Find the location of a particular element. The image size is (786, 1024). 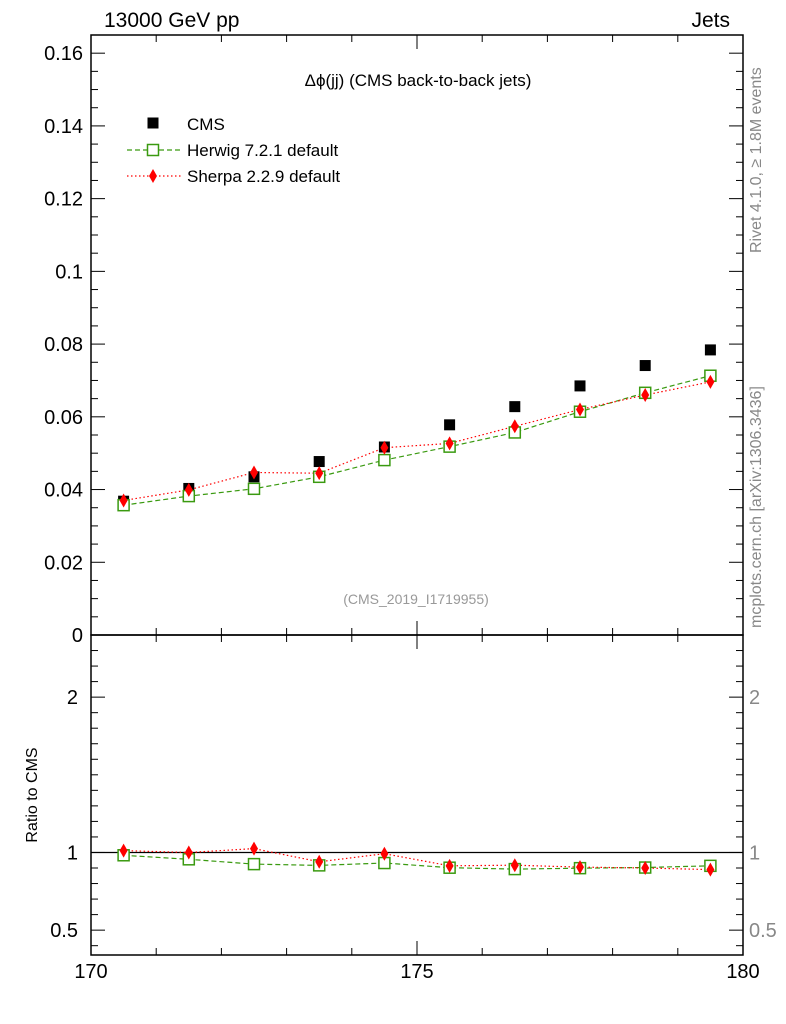

y-tick-label: 0.06 is located at coordinates (63, 418).